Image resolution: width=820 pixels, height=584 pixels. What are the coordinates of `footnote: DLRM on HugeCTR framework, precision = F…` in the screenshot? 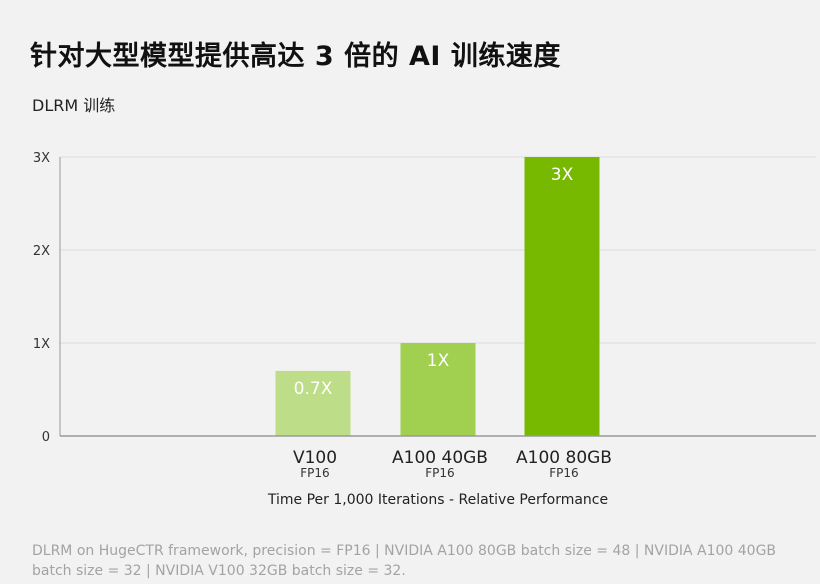 It's located at (404, 561).